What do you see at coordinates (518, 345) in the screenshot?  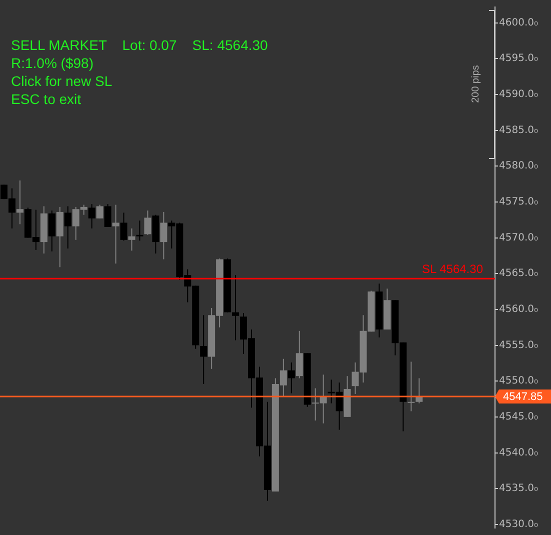 I see `y-tick-label: 4555.0₀` at bounding box center [518, 345].